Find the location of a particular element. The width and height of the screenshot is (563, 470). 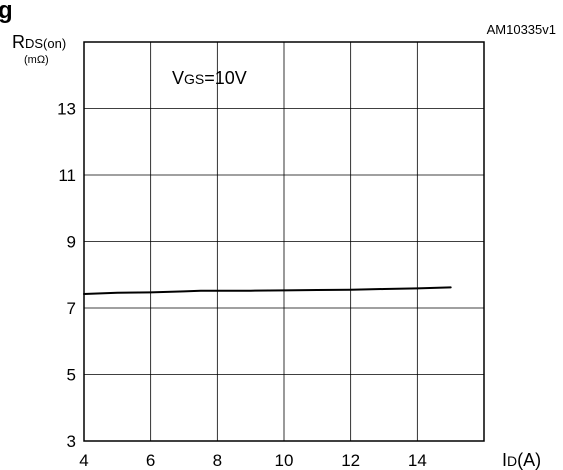

figure-code: AM10335v1 is located at coordinates (521, 29).